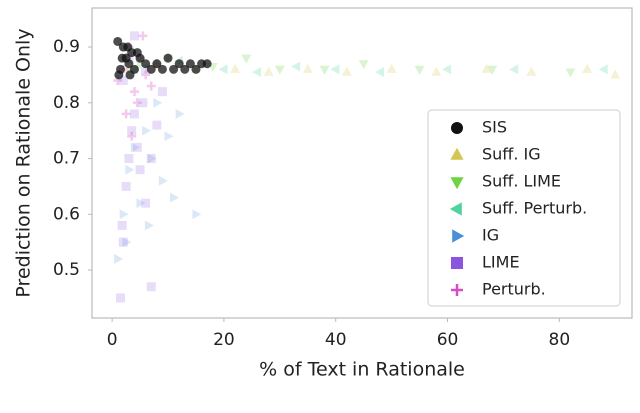  I want to click on y-tick-label: 0.9, so click(66, 47).